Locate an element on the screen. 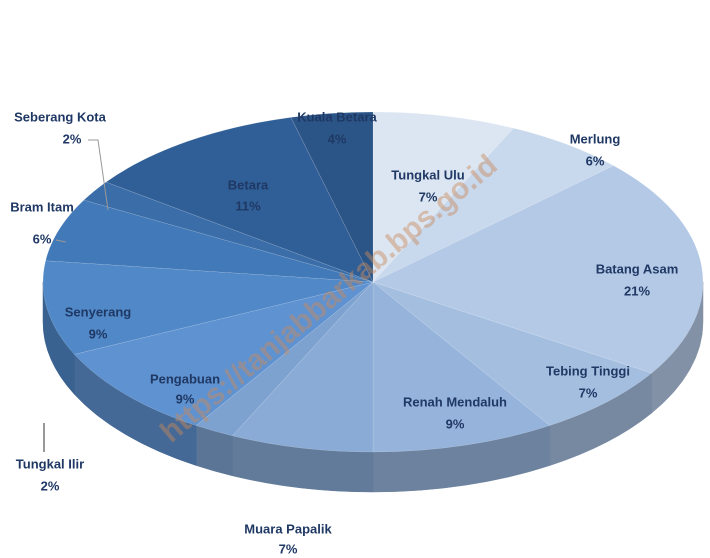 The height and width of the screenshot is (558, 710). slice-label: Tungkal Ulu is located at coordinates (427, 174).